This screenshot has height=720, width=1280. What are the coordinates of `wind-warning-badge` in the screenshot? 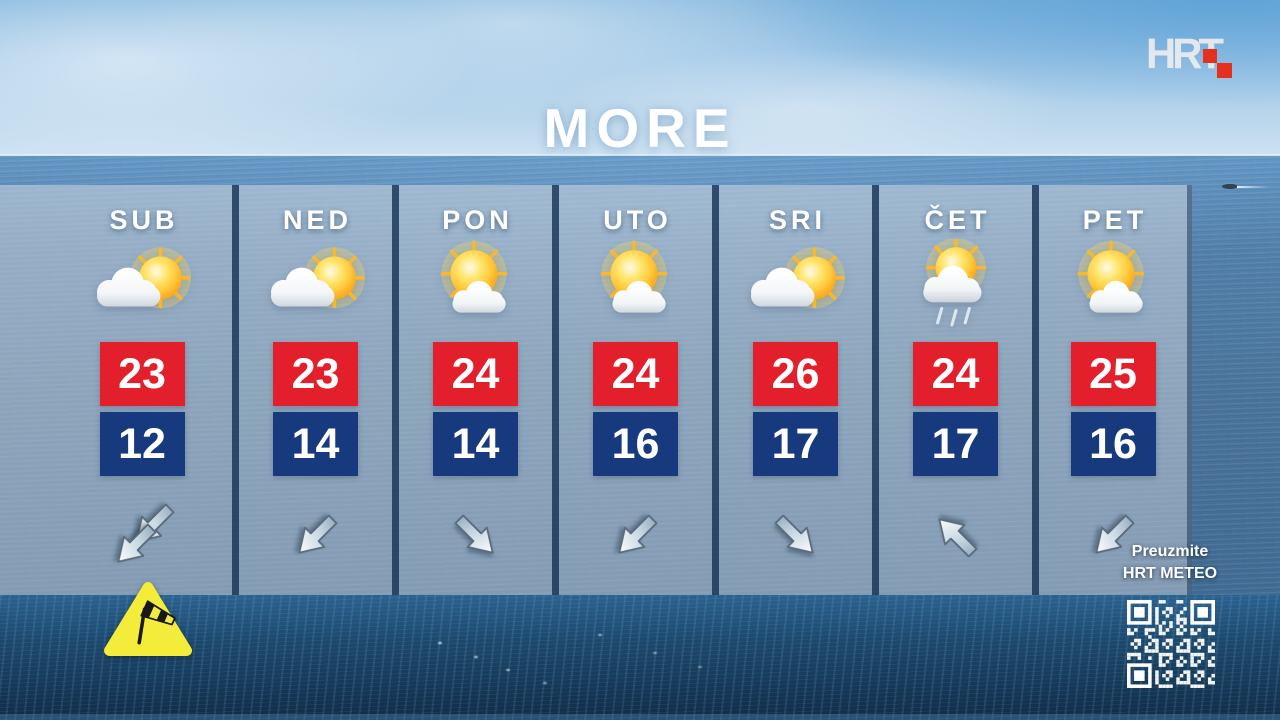 It's located at (148, 619).